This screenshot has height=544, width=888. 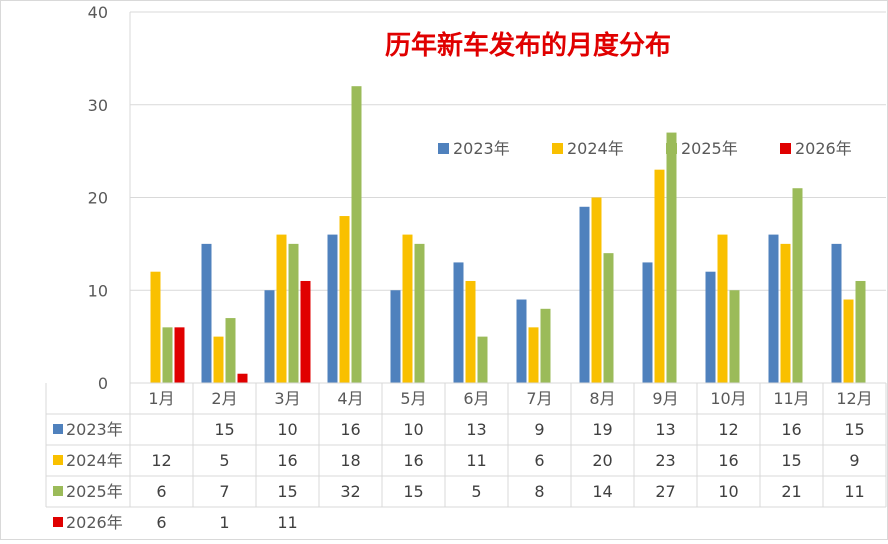 I want to click on y-tick-label: 30, so click(x=98, y=105).